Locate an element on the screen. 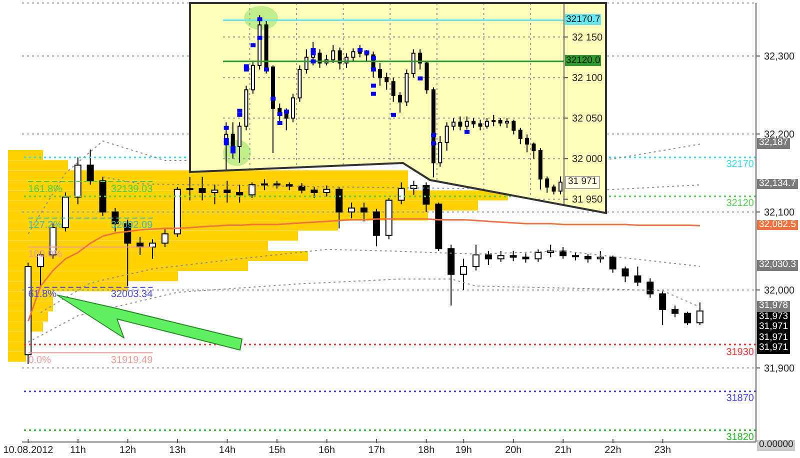 This screenshot has width=800, height=458. x-tick-label: 18h is located at coordinates (426, 450).